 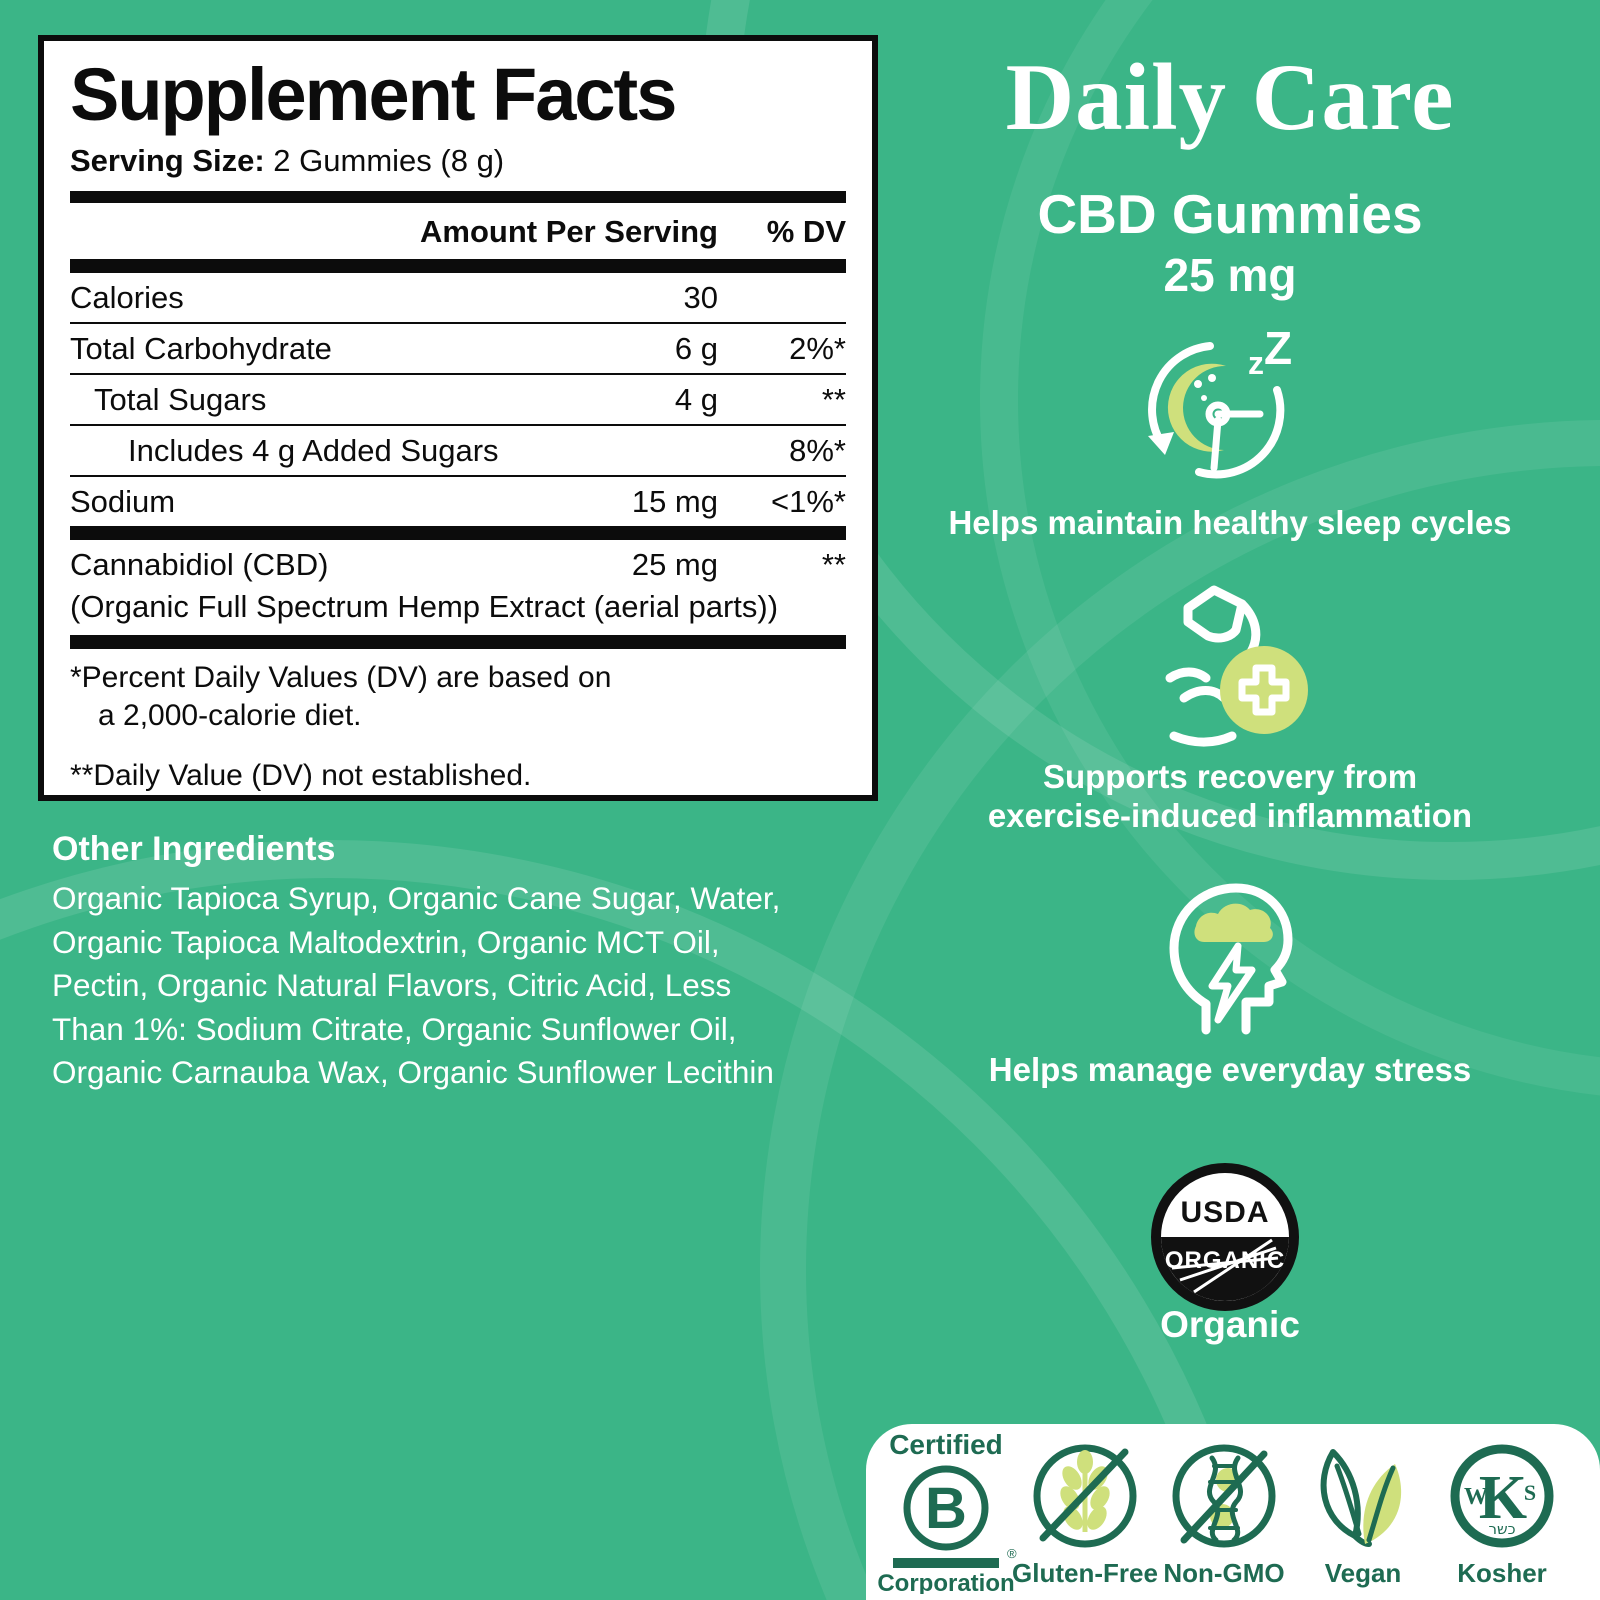 I want to click on serving-size: Serving Size: 2 Gummies (8 g), so click(x=458, y=161).